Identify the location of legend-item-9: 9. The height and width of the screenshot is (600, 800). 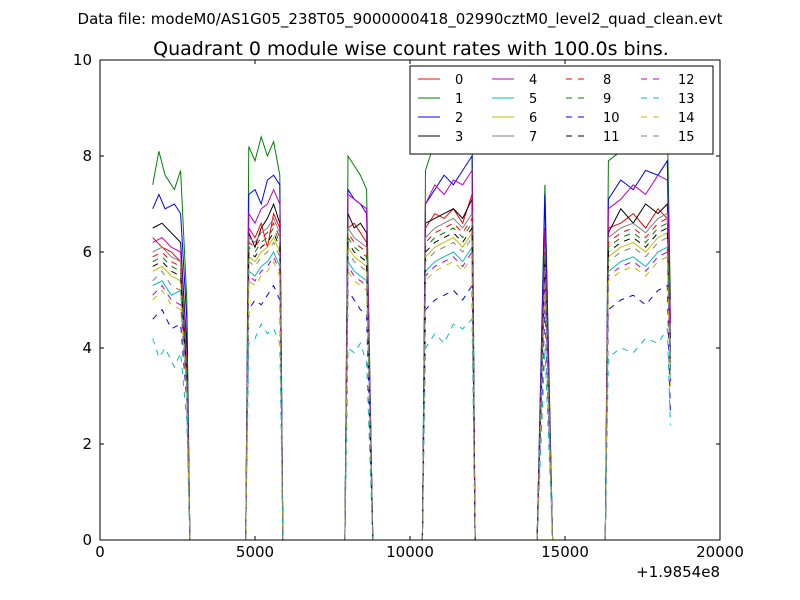
(588, 99).